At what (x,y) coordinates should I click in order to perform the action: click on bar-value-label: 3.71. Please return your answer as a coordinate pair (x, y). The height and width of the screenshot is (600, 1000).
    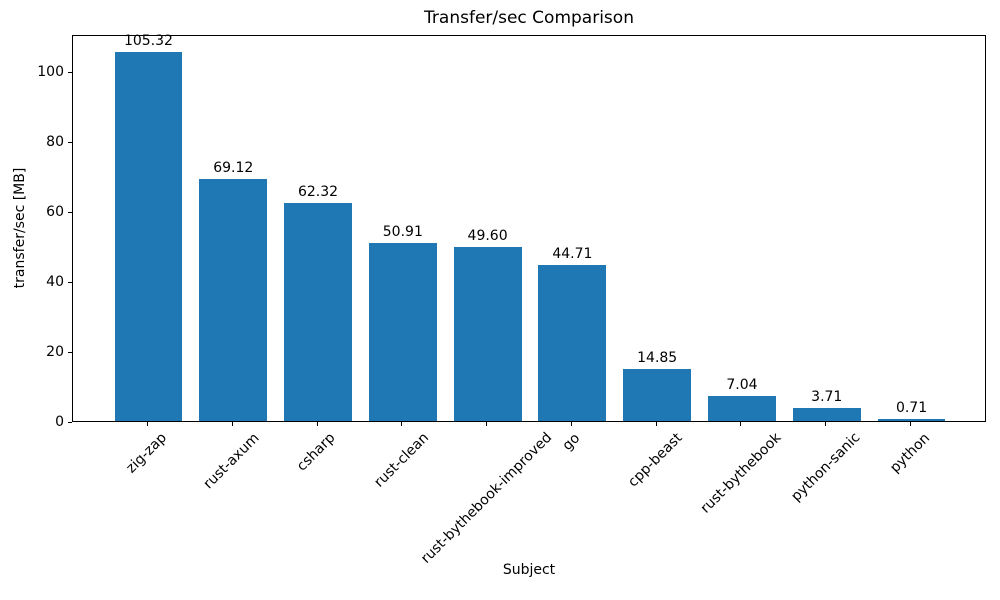
    Looking at the image, I should click on (827, 397).